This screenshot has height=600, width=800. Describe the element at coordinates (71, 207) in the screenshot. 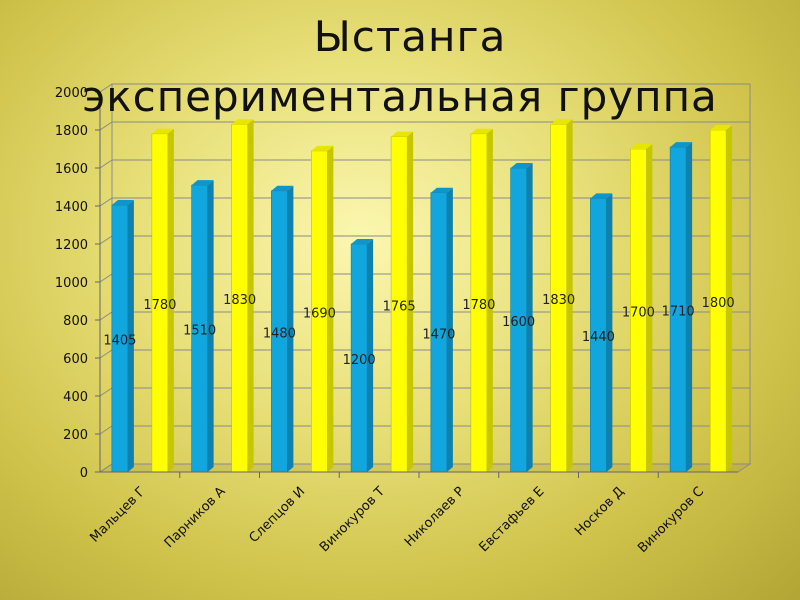

I see `y-tick-label: 1400` at that location.